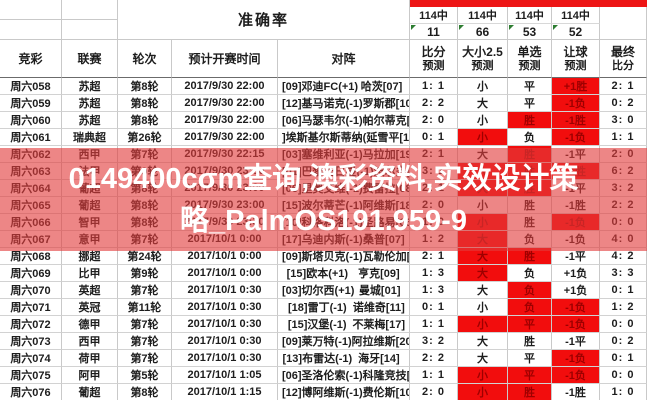 The height and width of the screenshot is (400, 647). Describe the element at coordinates (623, 307) in the screenshot. I see `final-score: 1: 2` at that location.